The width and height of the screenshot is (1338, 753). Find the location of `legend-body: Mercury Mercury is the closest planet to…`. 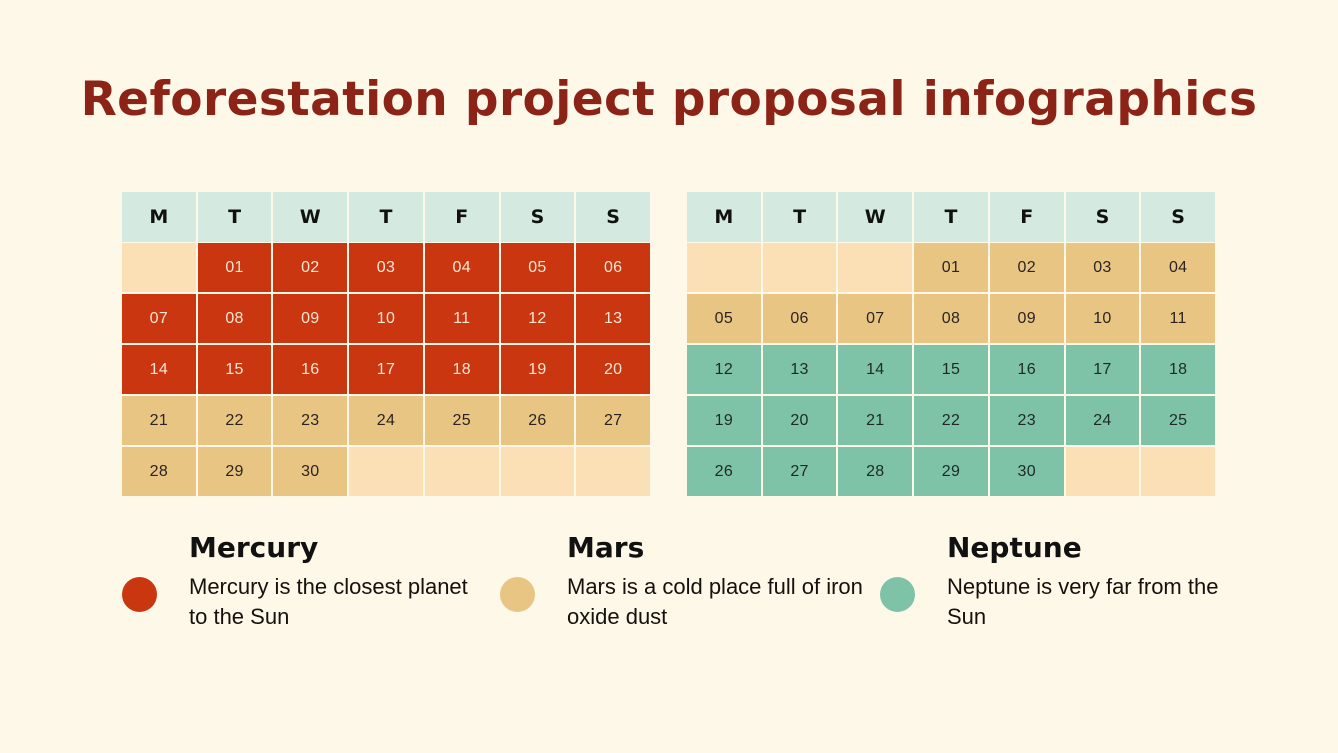

legend-body: Mercury Mercury is the closest planet to… is located at coordinates (339, 582).